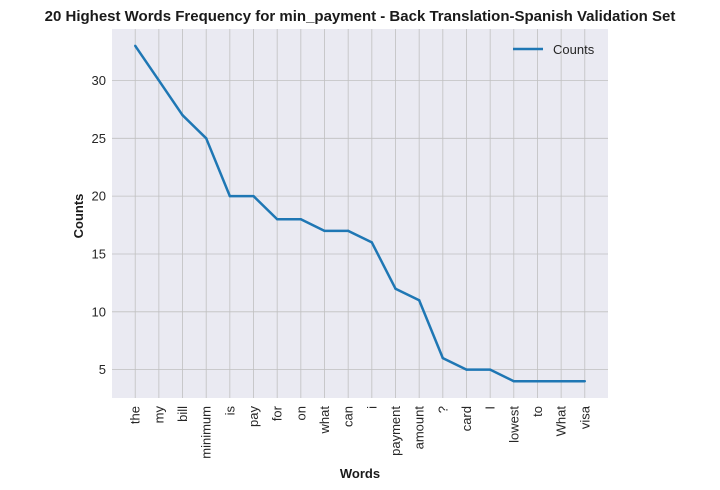 This screenshot has height=490, width=720. I want to click on x-tick-label: What, so click(561, 421).